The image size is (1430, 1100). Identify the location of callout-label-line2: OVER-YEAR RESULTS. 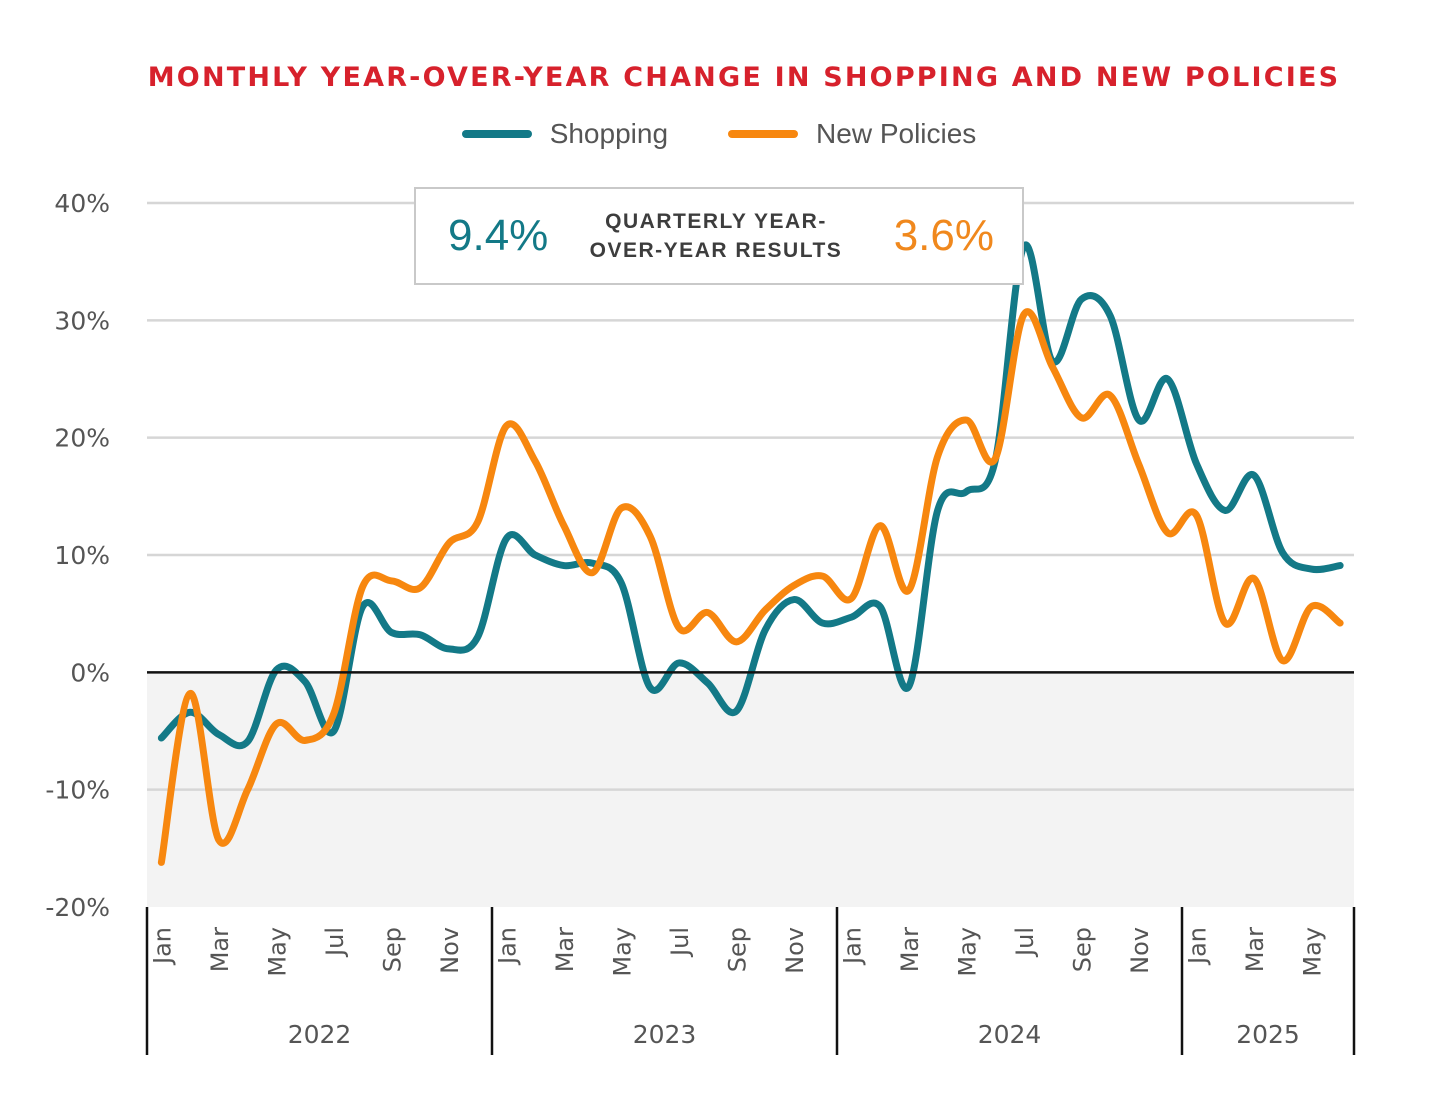
(716, 250).